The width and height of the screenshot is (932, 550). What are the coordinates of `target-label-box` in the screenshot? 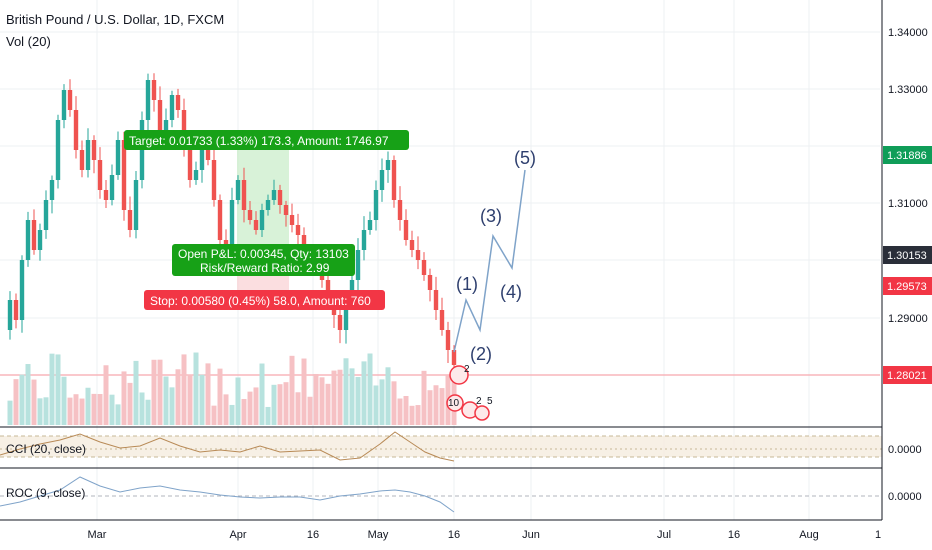 It's located at (266, 140).